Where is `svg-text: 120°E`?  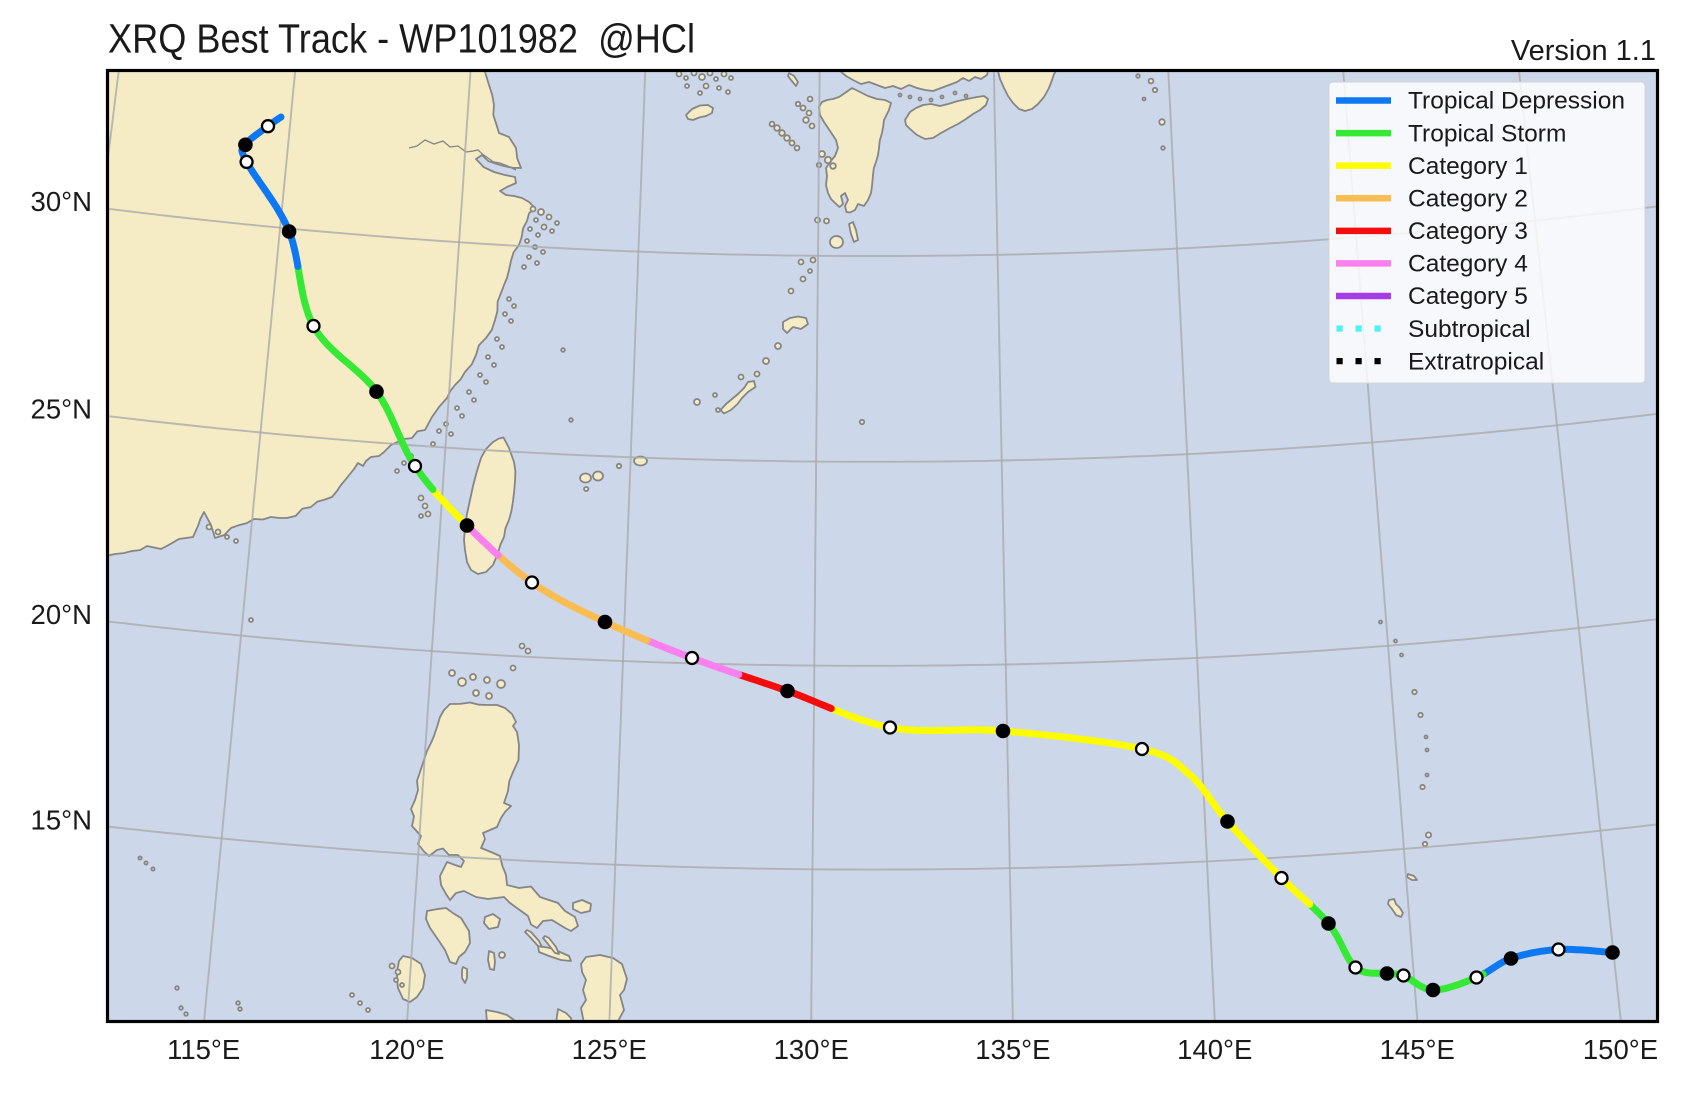
svg-text: 120°E is located at coordinates (406, 1049).